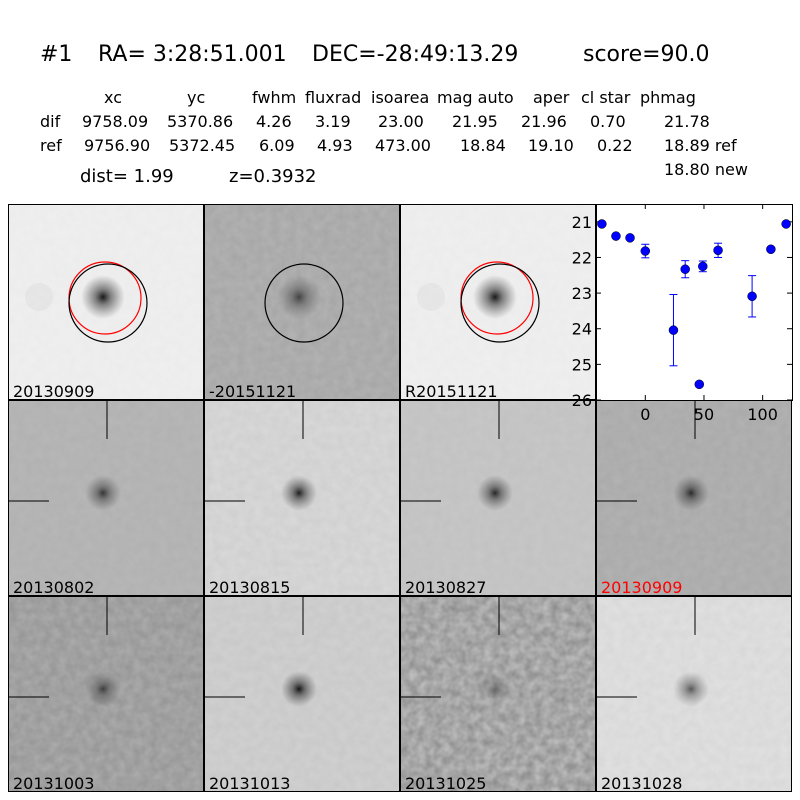 The width and height of the screenshot is (800, 800). I want to click on image-cutout: R20151121, so click(498, 302).